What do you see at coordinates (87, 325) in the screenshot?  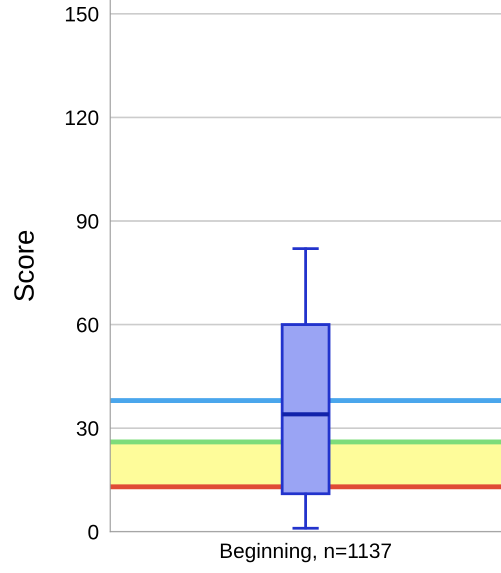 I see `y-tick-label: 60` at bounding box center [87, 325].